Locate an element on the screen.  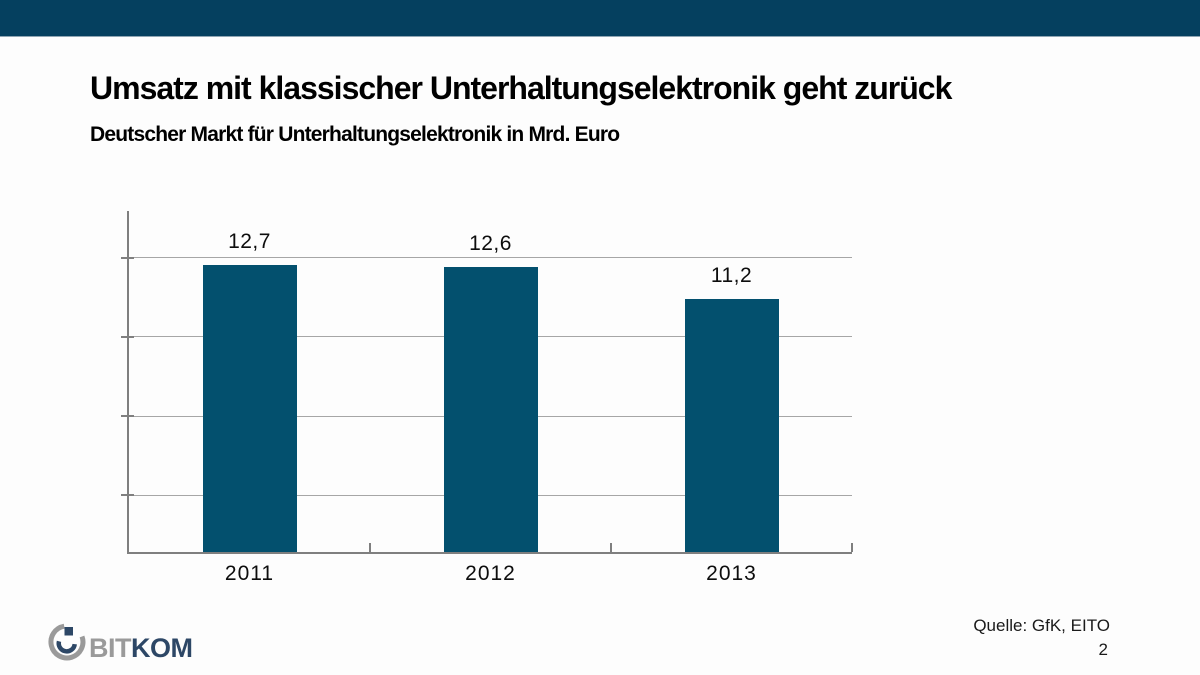
bar-value-label: 11,2 is located at coordinates (731, 276).